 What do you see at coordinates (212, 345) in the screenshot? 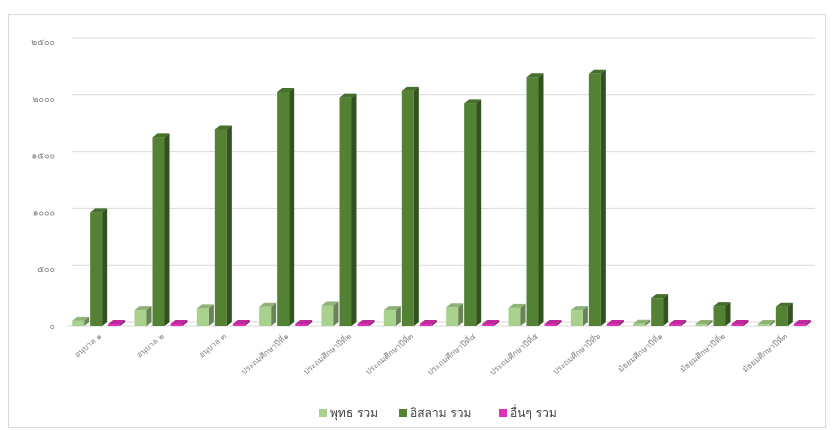
I see `x-category-label: อนุบาล ๓` at bounding box center [212, 345].